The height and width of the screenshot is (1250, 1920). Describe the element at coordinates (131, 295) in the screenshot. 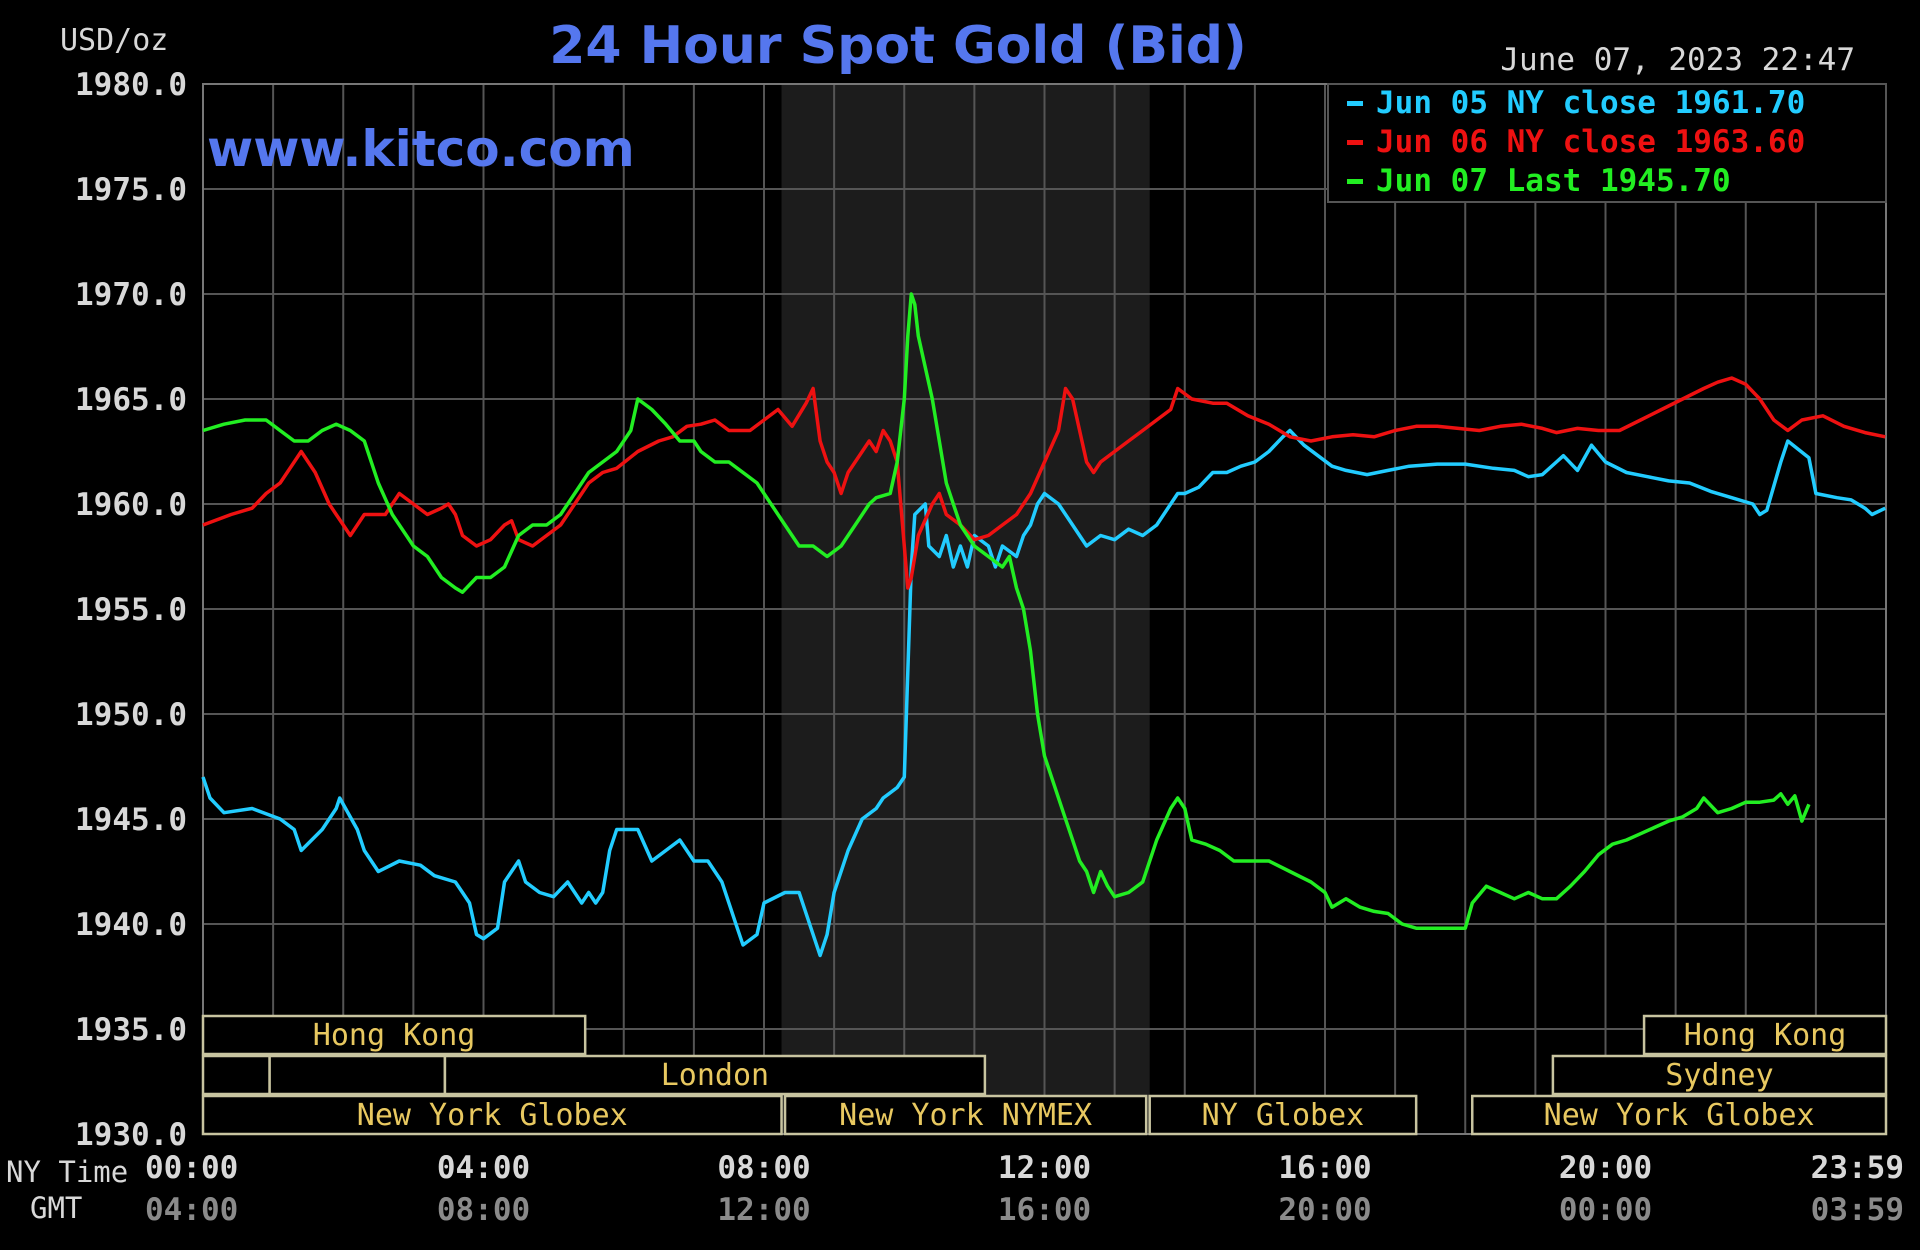

I see `y-tick-label: 1970.0` at that location.